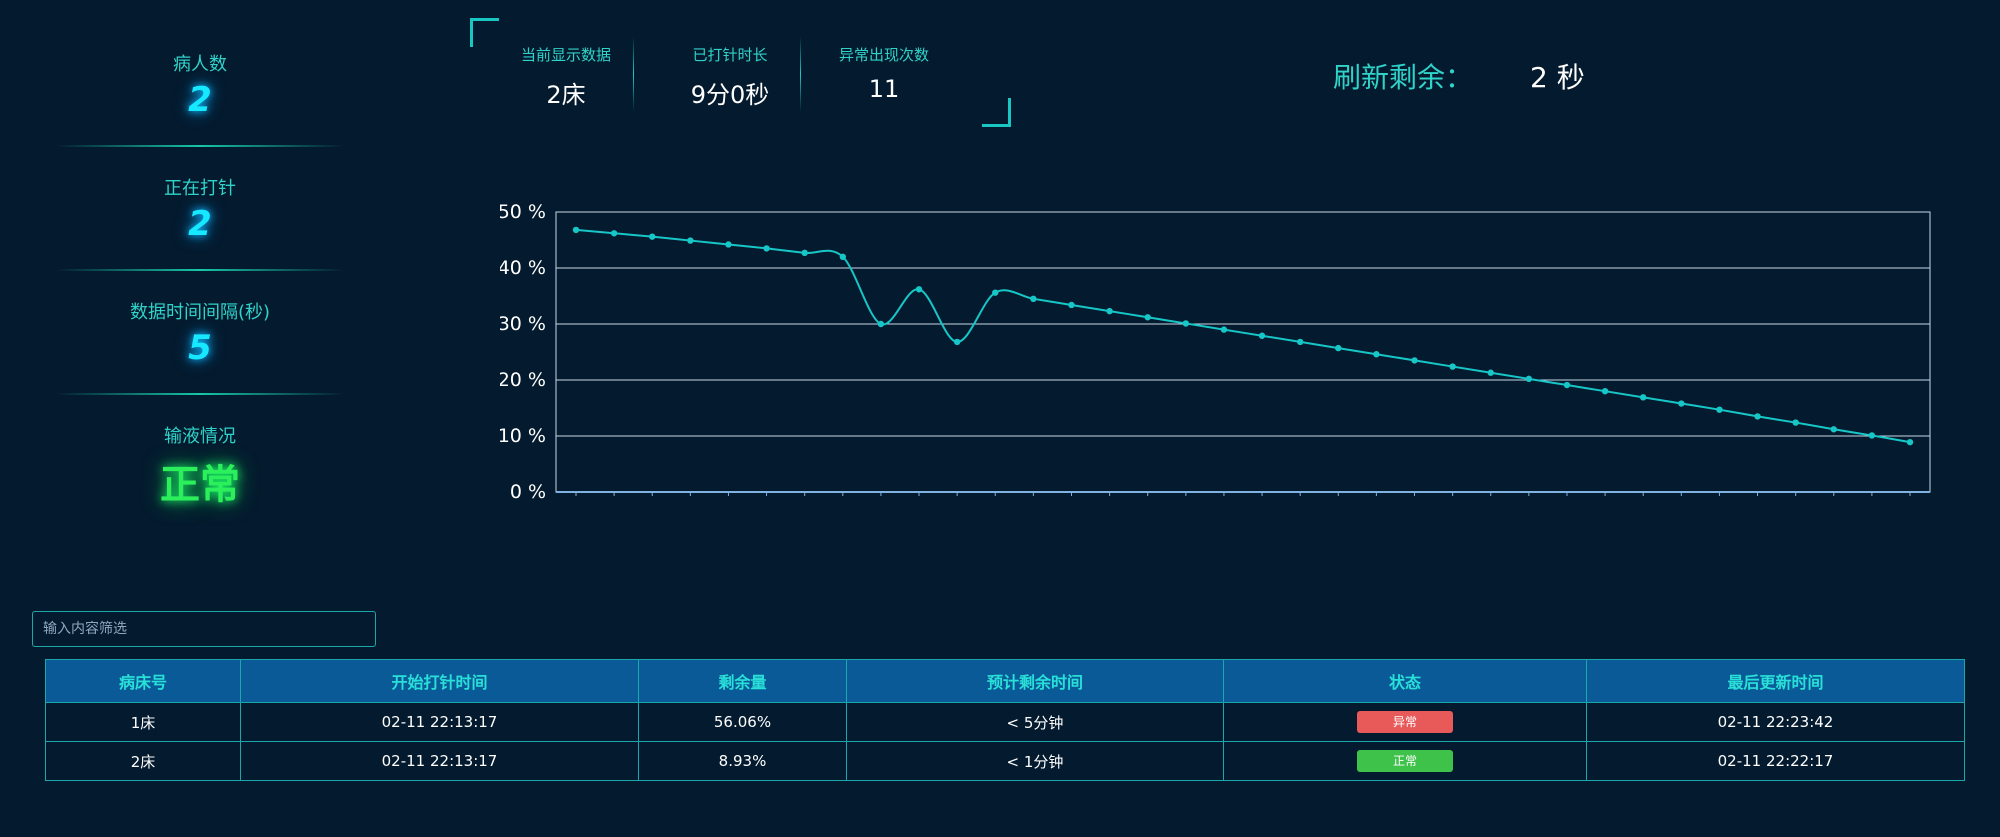 This screenshot has height=837, width=2000. I want to click on col-header-updated: 最后更新时间, so click(1775, 681).